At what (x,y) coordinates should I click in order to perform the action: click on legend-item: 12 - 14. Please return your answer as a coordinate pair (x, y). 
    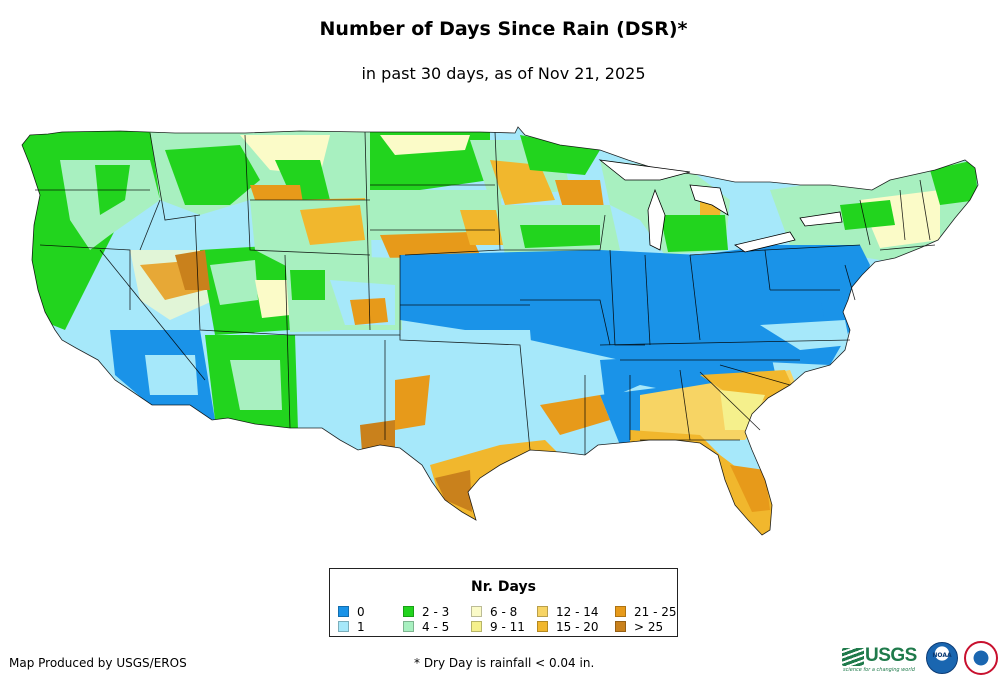
    Looking at the image, I should click on (568, 612).